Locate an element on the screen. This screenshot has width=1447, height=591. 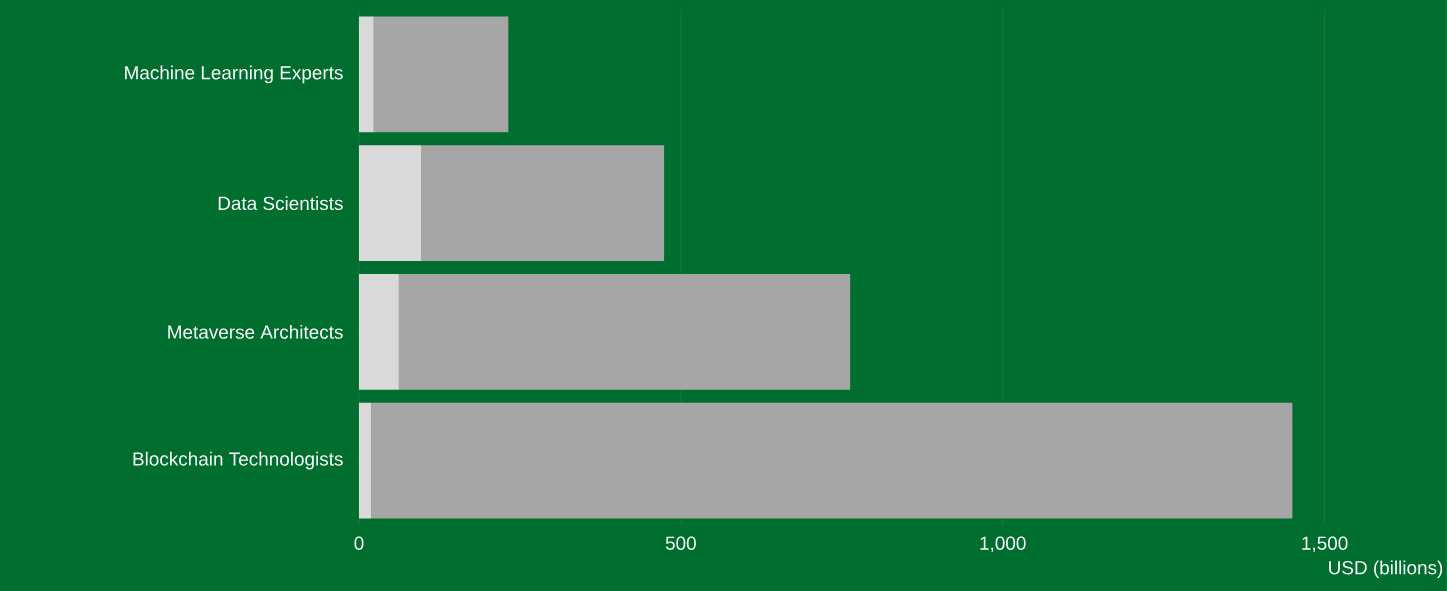
y-tick-label: Blockchain Technologists is located at coordinates (238, 460).